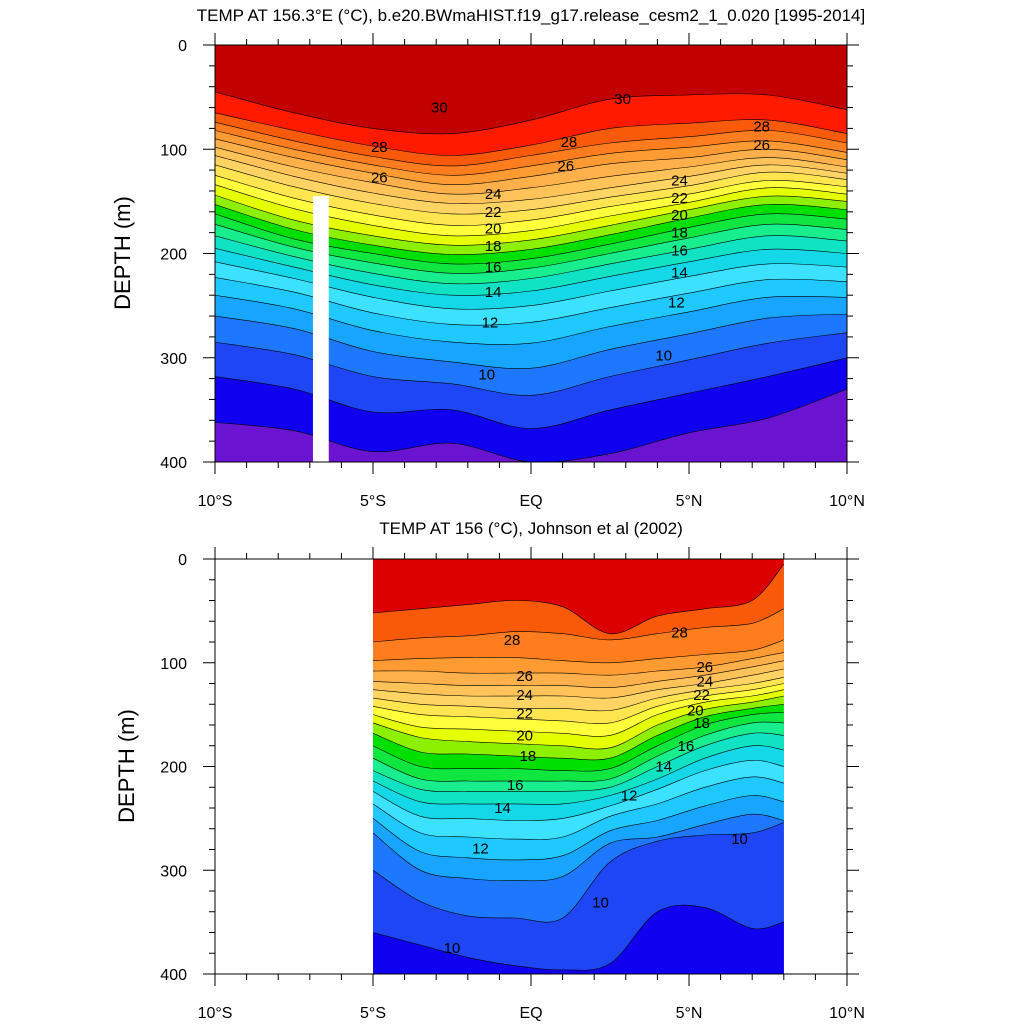 The image size is (1024, 1024). What do you see at coordinates (515, 785) in the screenshot?
I see `bottom-contour-label: 16` at bounding box center [515, 785].